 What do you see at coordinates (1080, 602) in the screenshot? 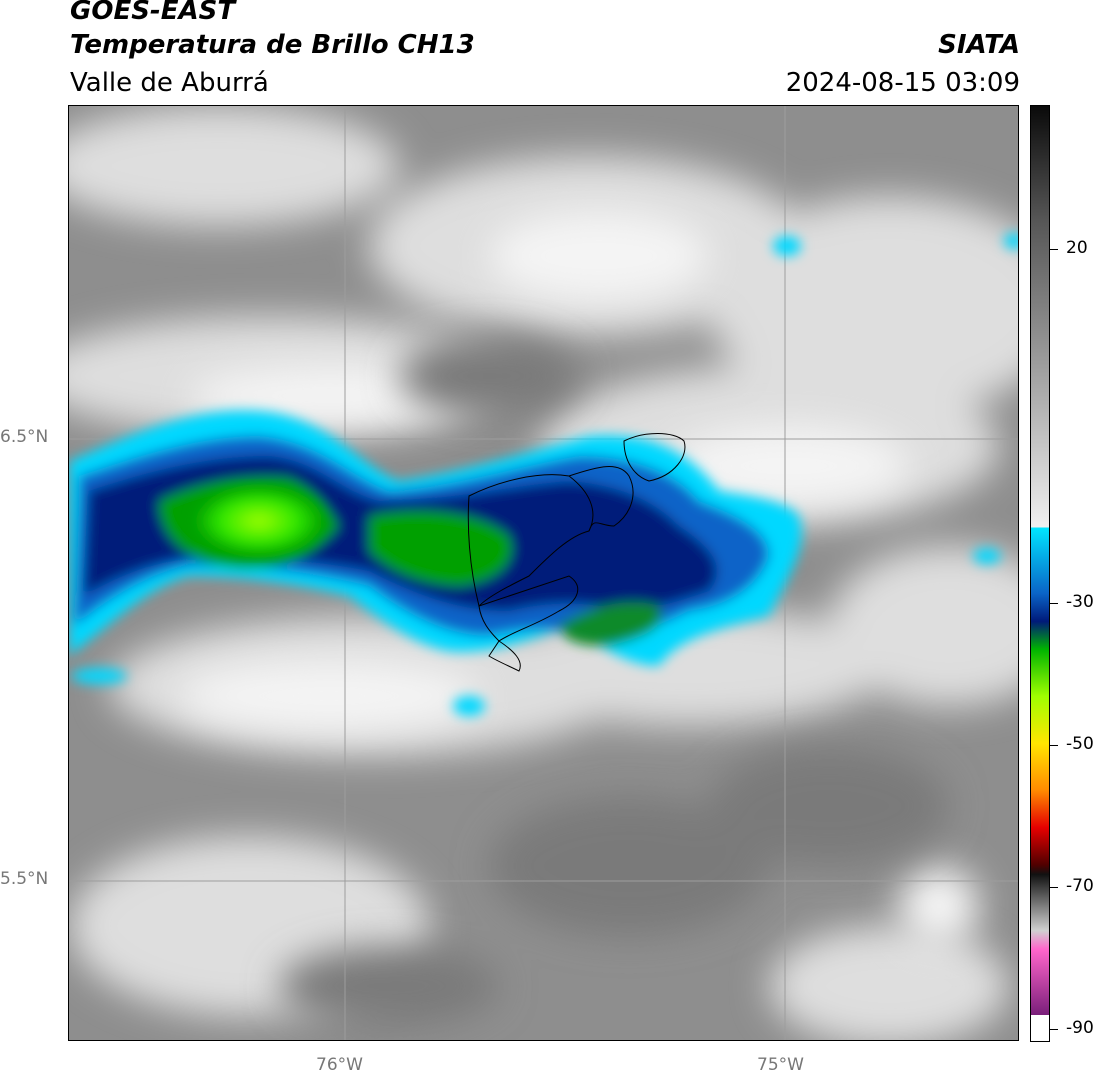
I see `cbar-label-neg30: -30` at bounding box center [1080, 602].